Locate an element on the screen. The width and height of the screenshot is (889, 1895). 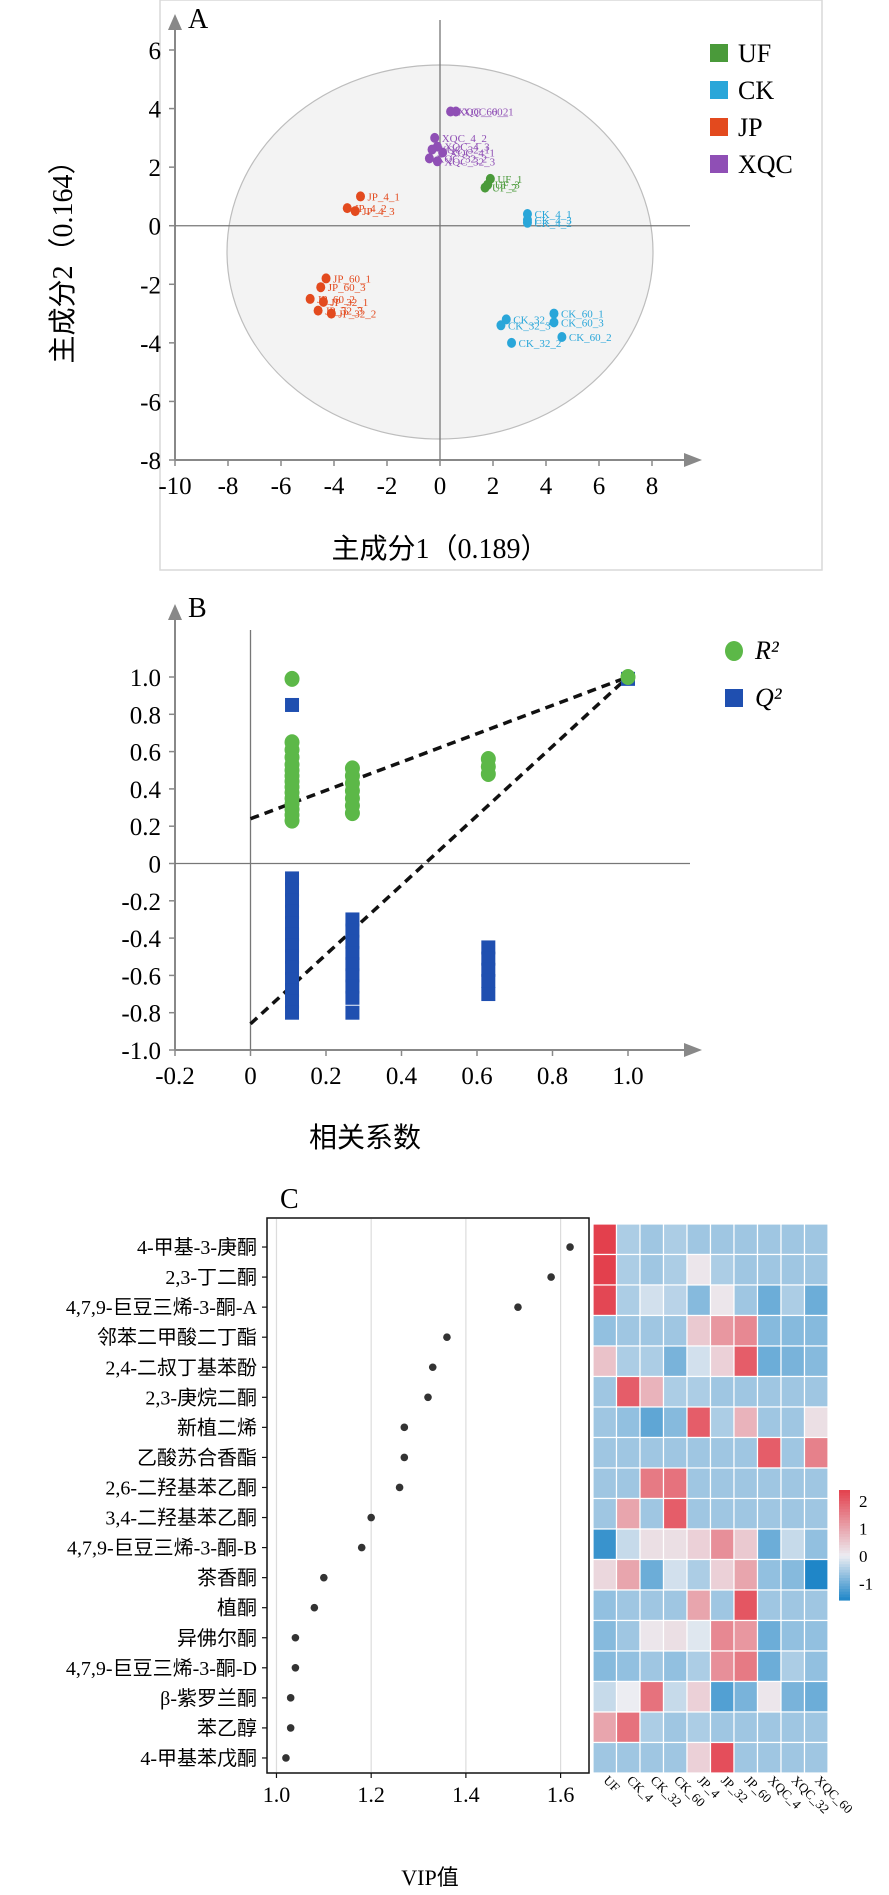
pca-point-label: XQC_4_1 is located at coordinates (472, 154).